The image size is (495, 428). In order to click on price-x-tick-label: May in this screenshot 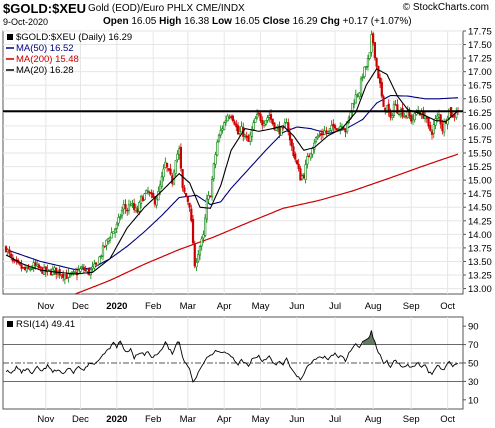, I will do `click(261, 306)`.